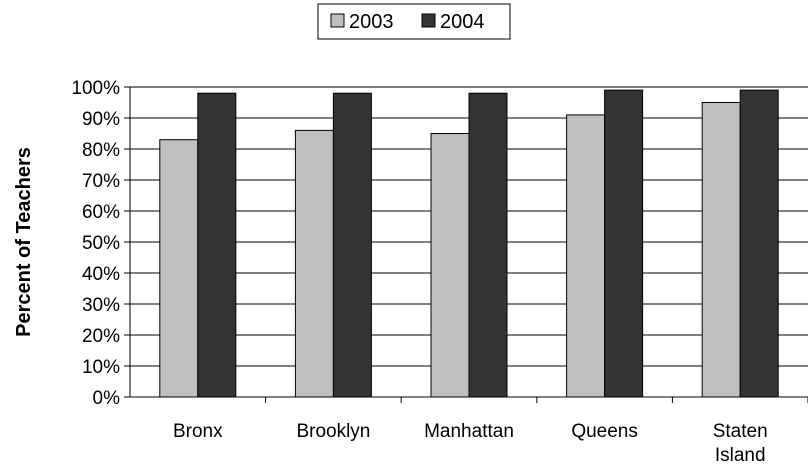 The width and height of the screenshot is (808, 468). Describe the element at coordinates (604, 431) in the screenshot. I see `x-category-label: Queens` at that location.